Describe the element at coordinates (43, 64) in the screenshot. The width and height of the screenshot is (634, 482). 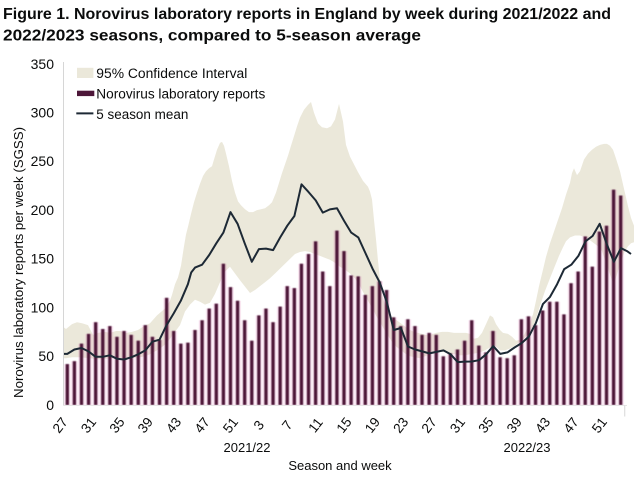
I see `svg-text: 350` at that location.